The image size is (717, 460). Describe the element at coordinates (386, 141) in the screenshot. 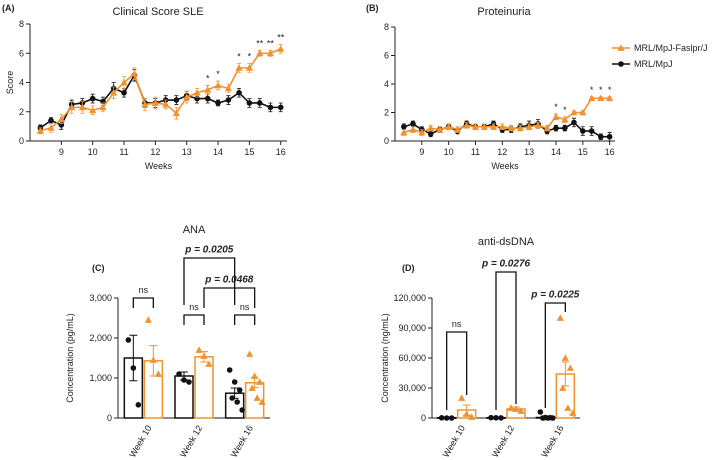

I see `y-tick-label: 0` at that location.